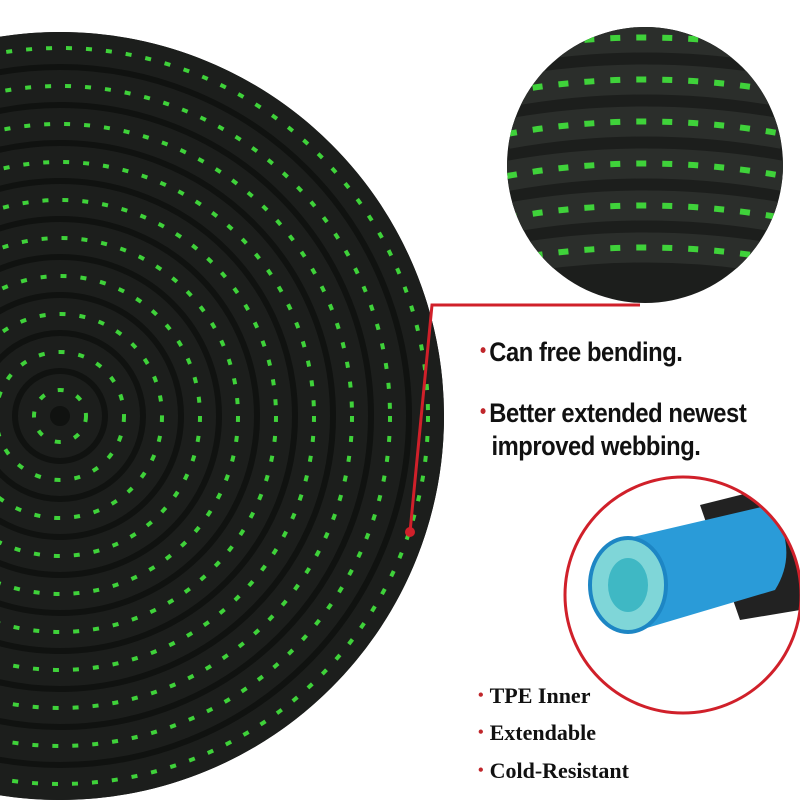 Image resolution: width=800 pixels, height=800 pixels. What do you see at coordinates (596, 446) in the screenshot?
I see `feature-text-line2: improved webbing.` at bounding box center [596, 446].